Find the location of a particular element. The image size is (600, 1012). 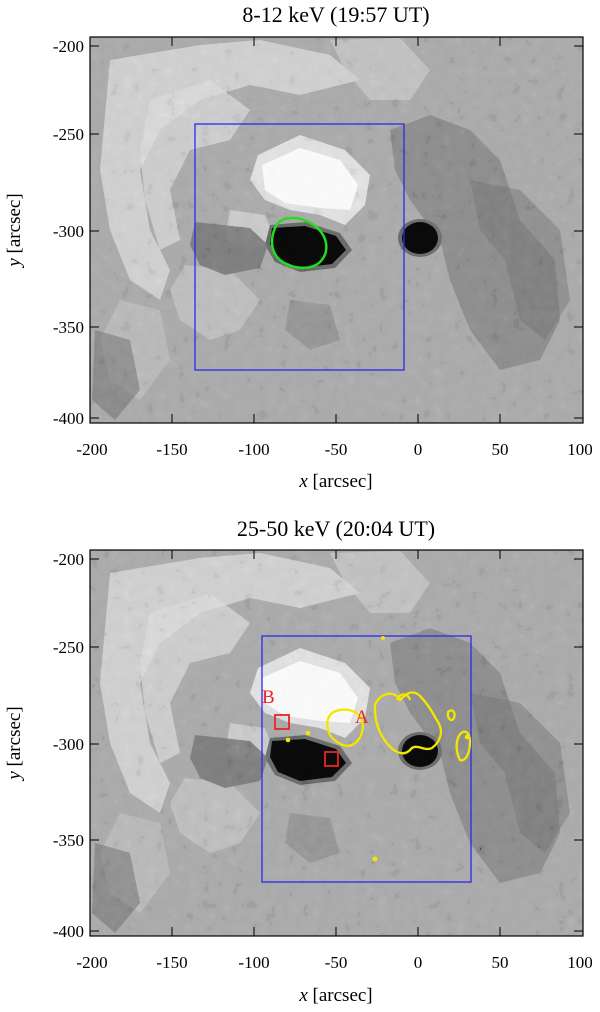

panel-1-title: 8-12 keV (19:57 UT) is located at coordinates (335, 14).